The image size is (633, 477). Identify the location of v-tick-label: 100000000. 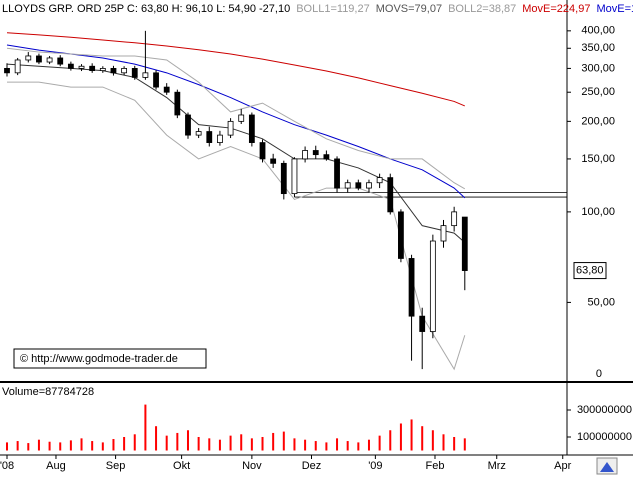
(604, 437).